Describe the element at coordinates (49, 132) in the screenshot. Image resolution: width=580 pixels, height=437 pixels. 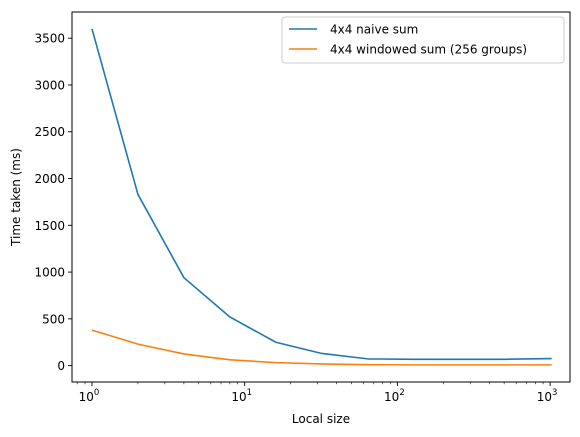
I see `y-tick-label: 2500` at that location.